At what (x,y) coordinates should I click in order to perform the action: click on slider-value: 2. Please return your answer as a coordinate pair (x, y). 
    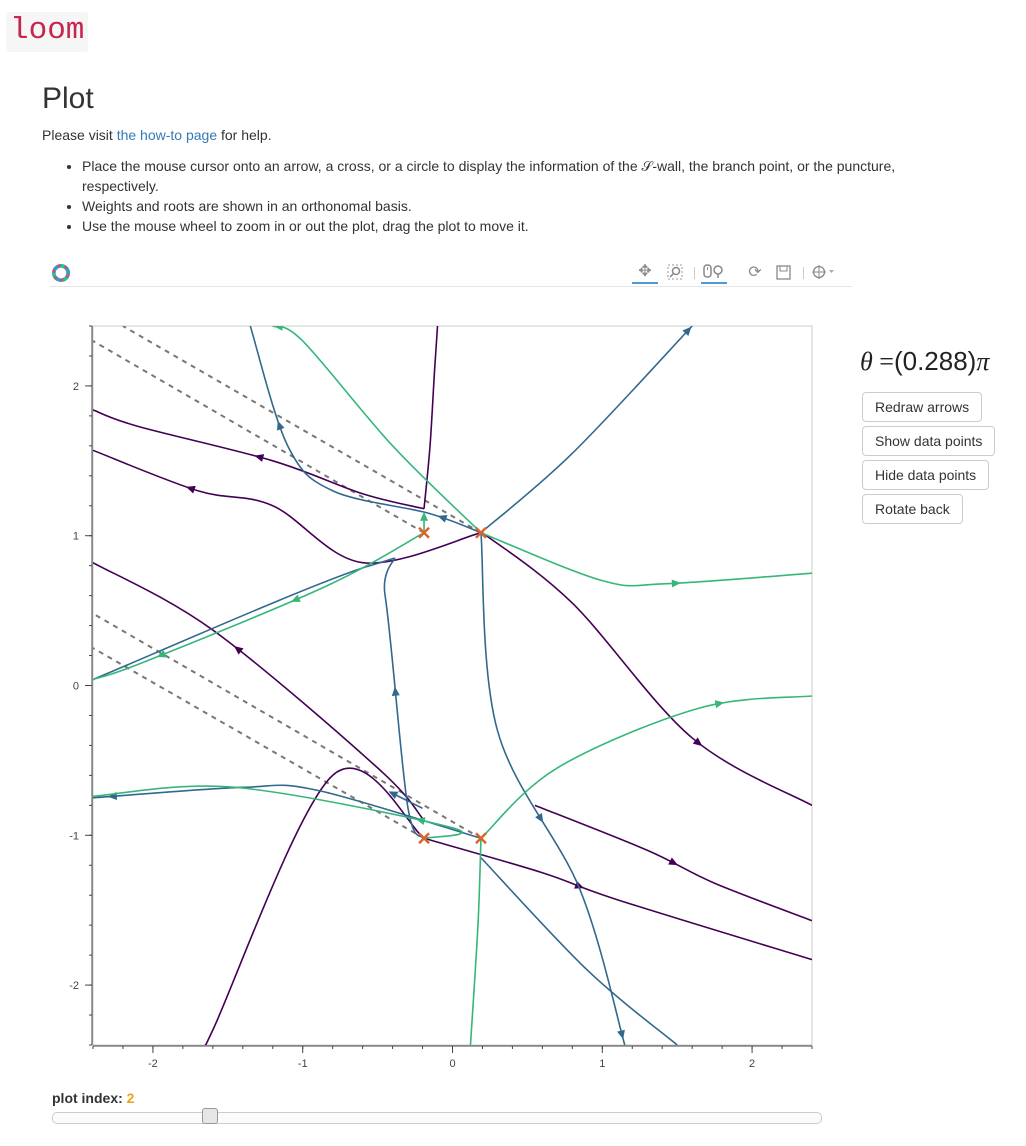
    Looking at the image, I should click on (130, 1098).